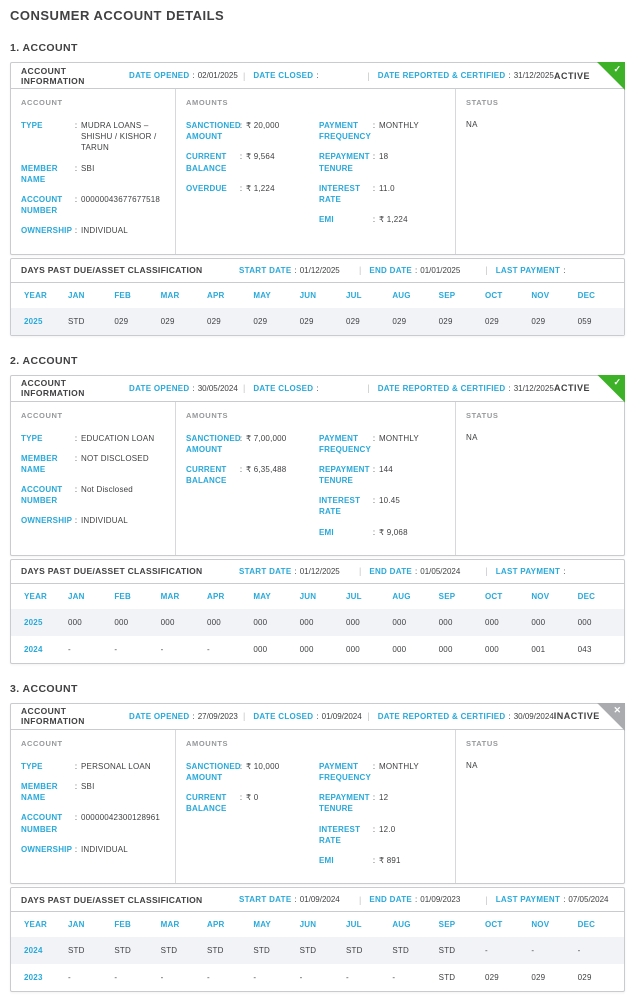 This screenshot has height=1000, width=635. Describe the element at coordinates (33, 321) in the screenshot. I see `dpd-year: 2025` at that location.